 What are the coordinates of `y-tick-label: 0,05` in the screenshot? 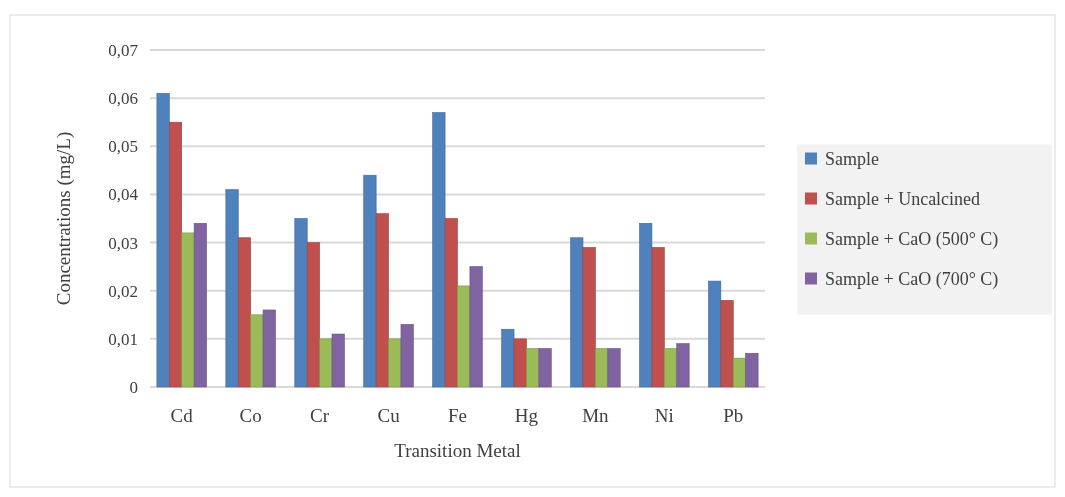 It's located at (123, 147).